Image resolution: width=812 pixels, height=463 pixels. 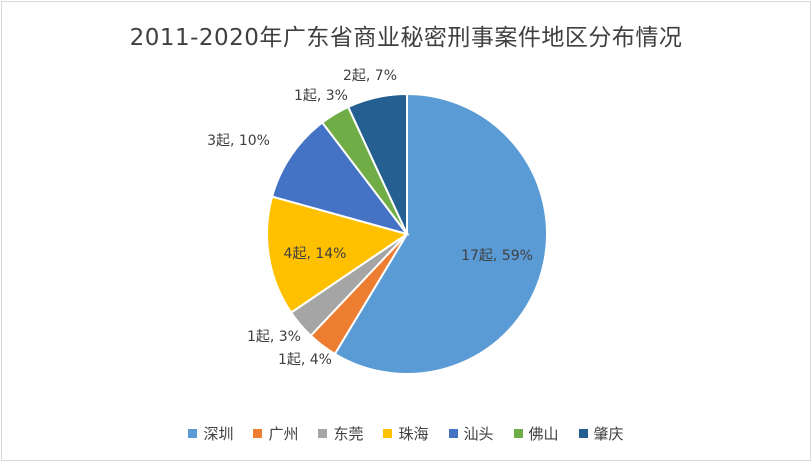 I want to click on data-label-3: 4起, 14%, so click(x=315, y=254).